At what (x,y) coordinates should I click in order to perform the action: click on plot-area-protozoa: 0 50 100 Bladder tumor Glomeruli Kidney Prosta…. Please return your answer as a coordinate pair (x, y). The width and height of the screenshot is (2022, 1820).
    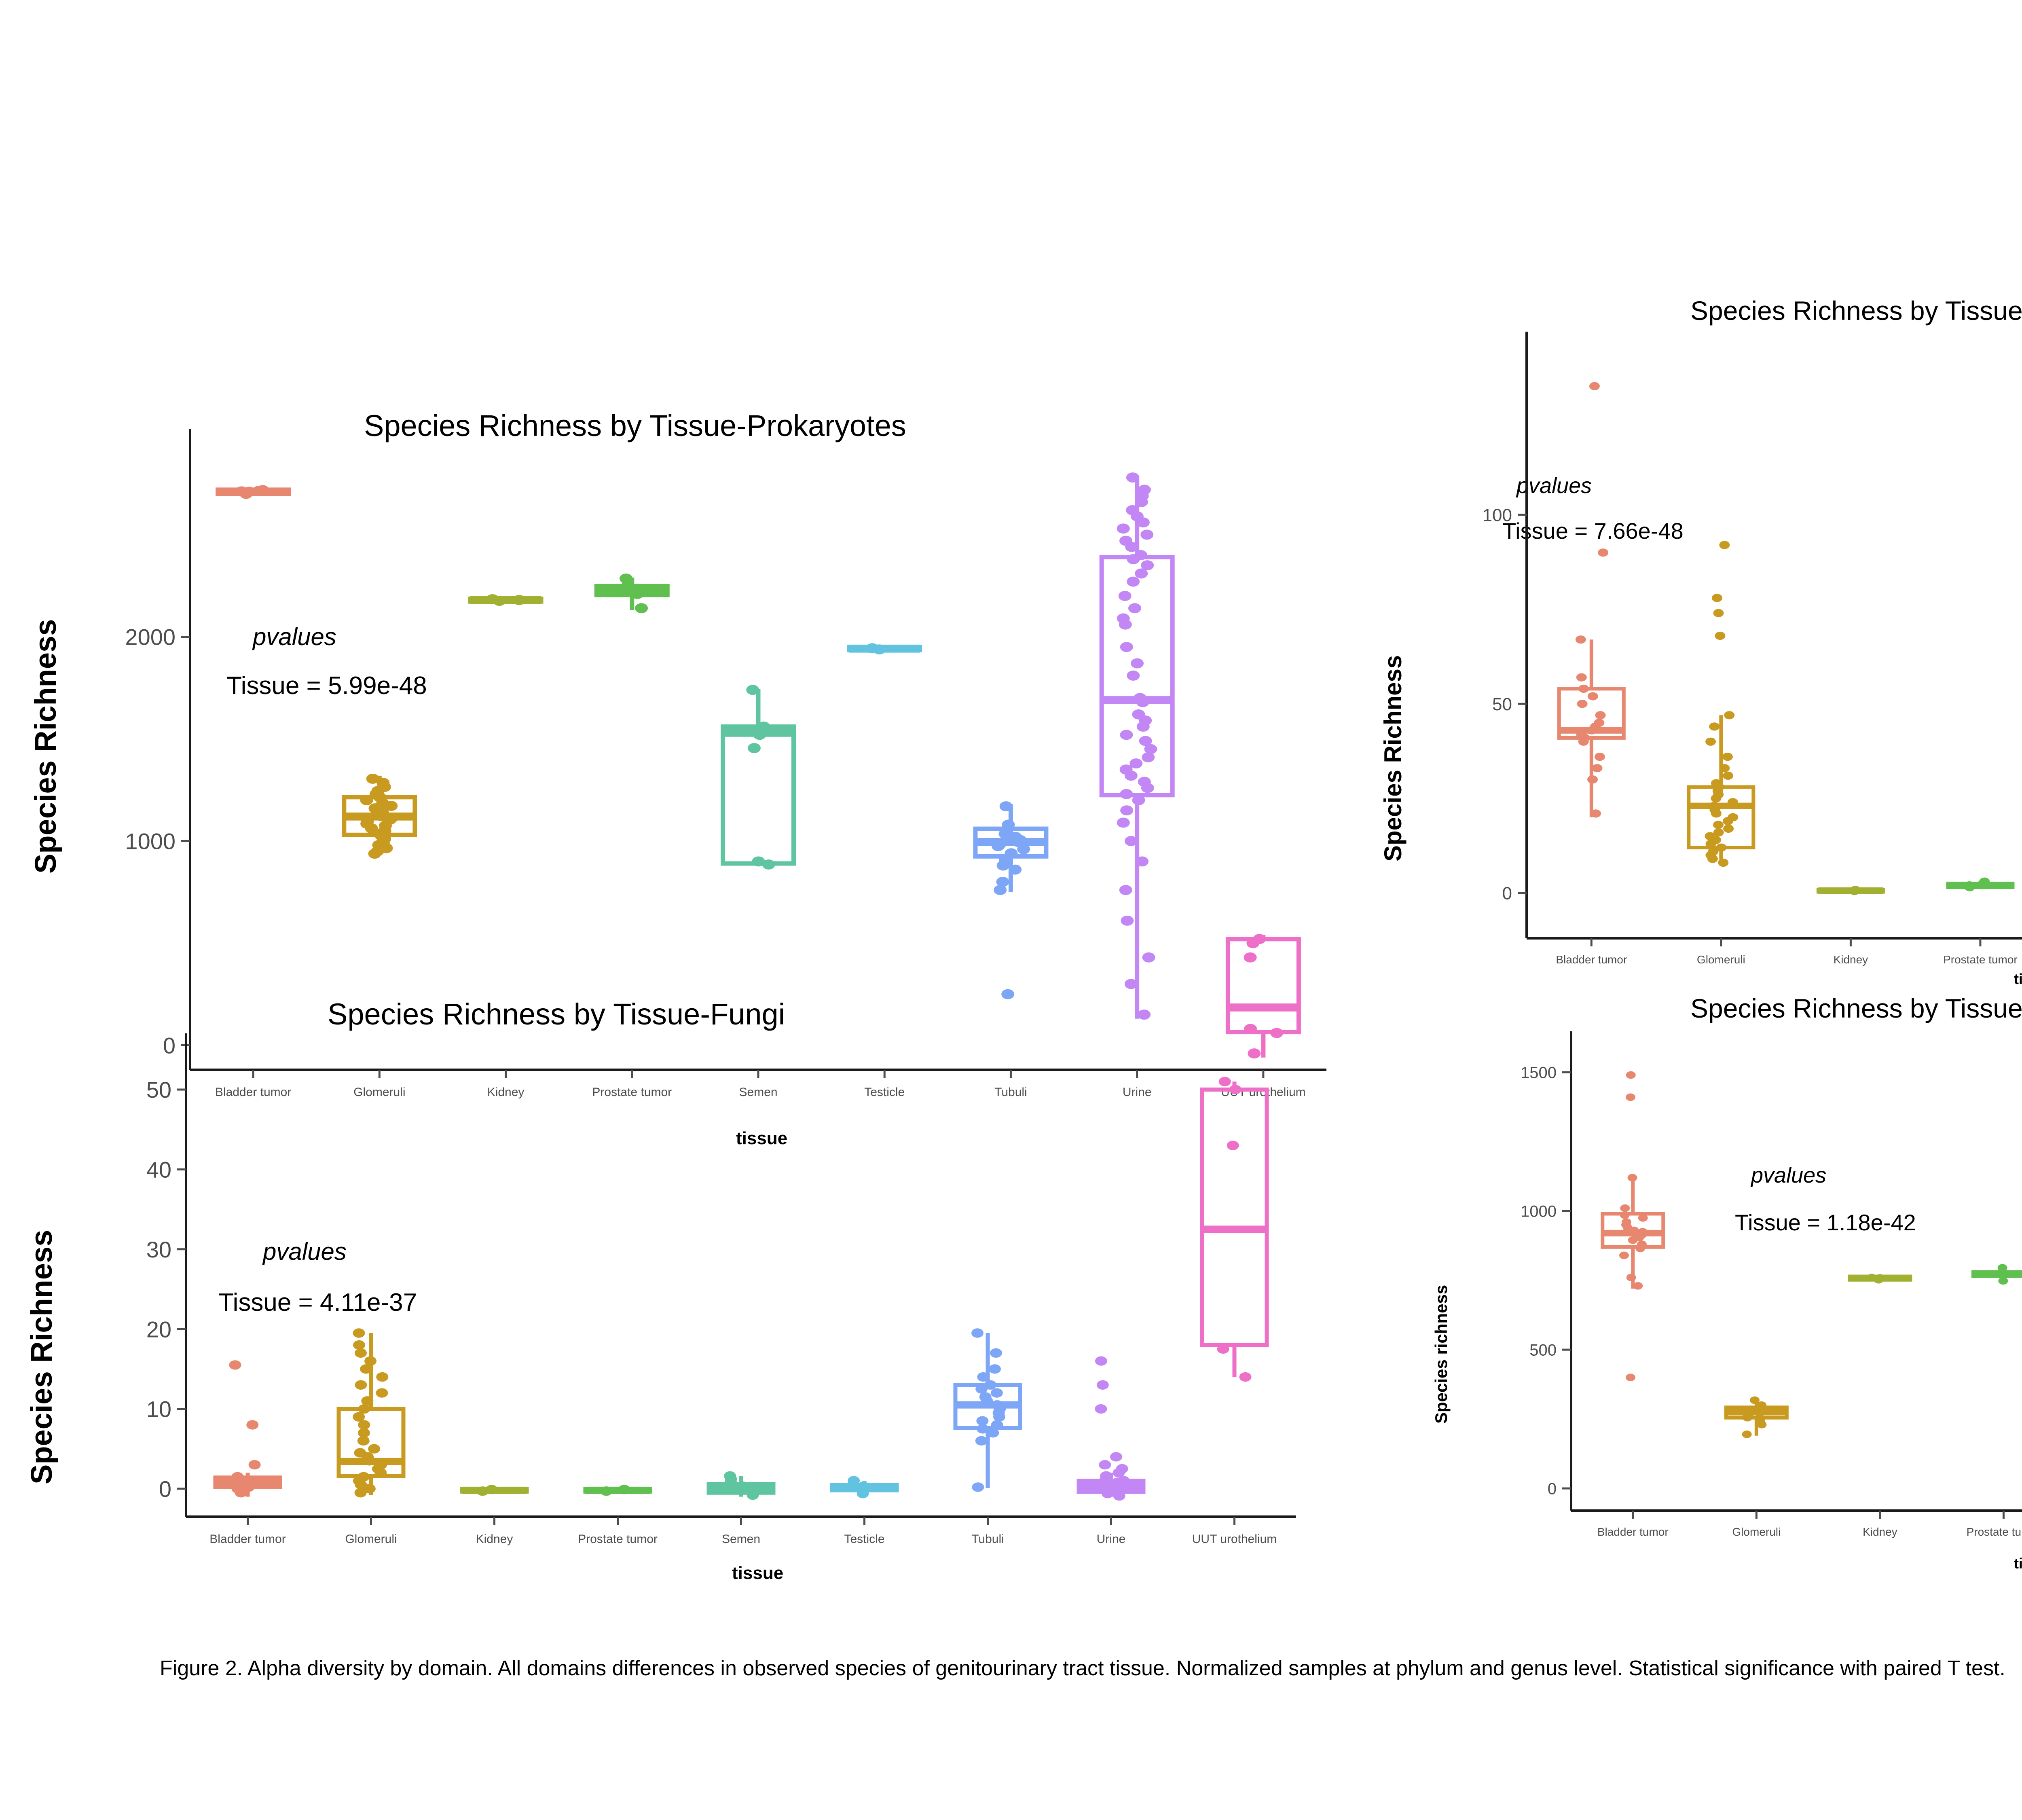
    Looking at the image, I should click on (1752, 649).